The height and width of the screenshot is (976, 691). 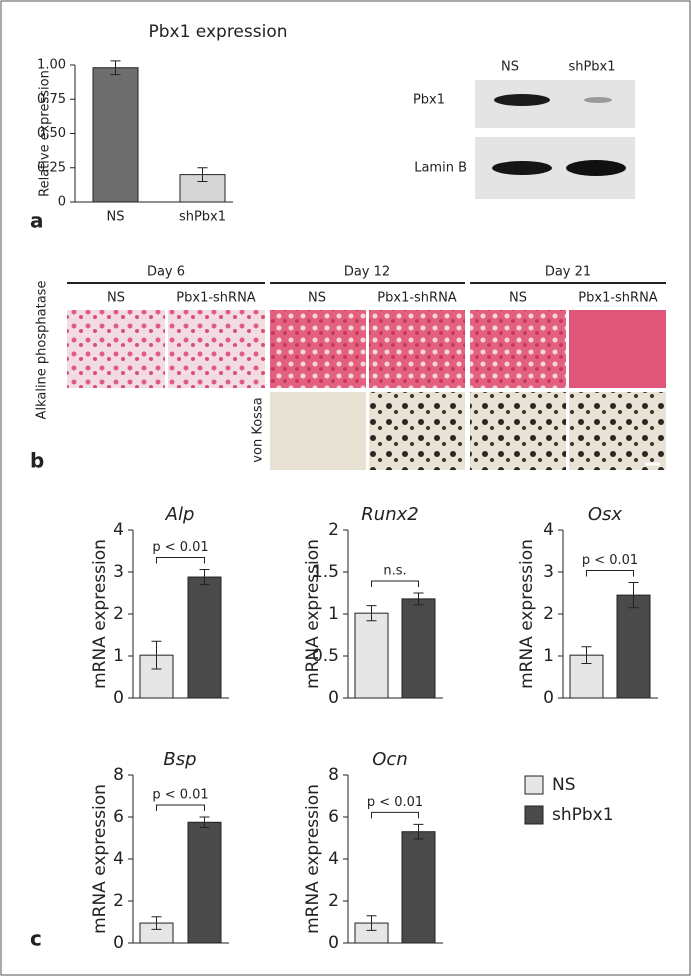 What do you see at coordinates (37, 461) in the screenshot?
I see `panel-label: b` at bounding box center [37, 461].